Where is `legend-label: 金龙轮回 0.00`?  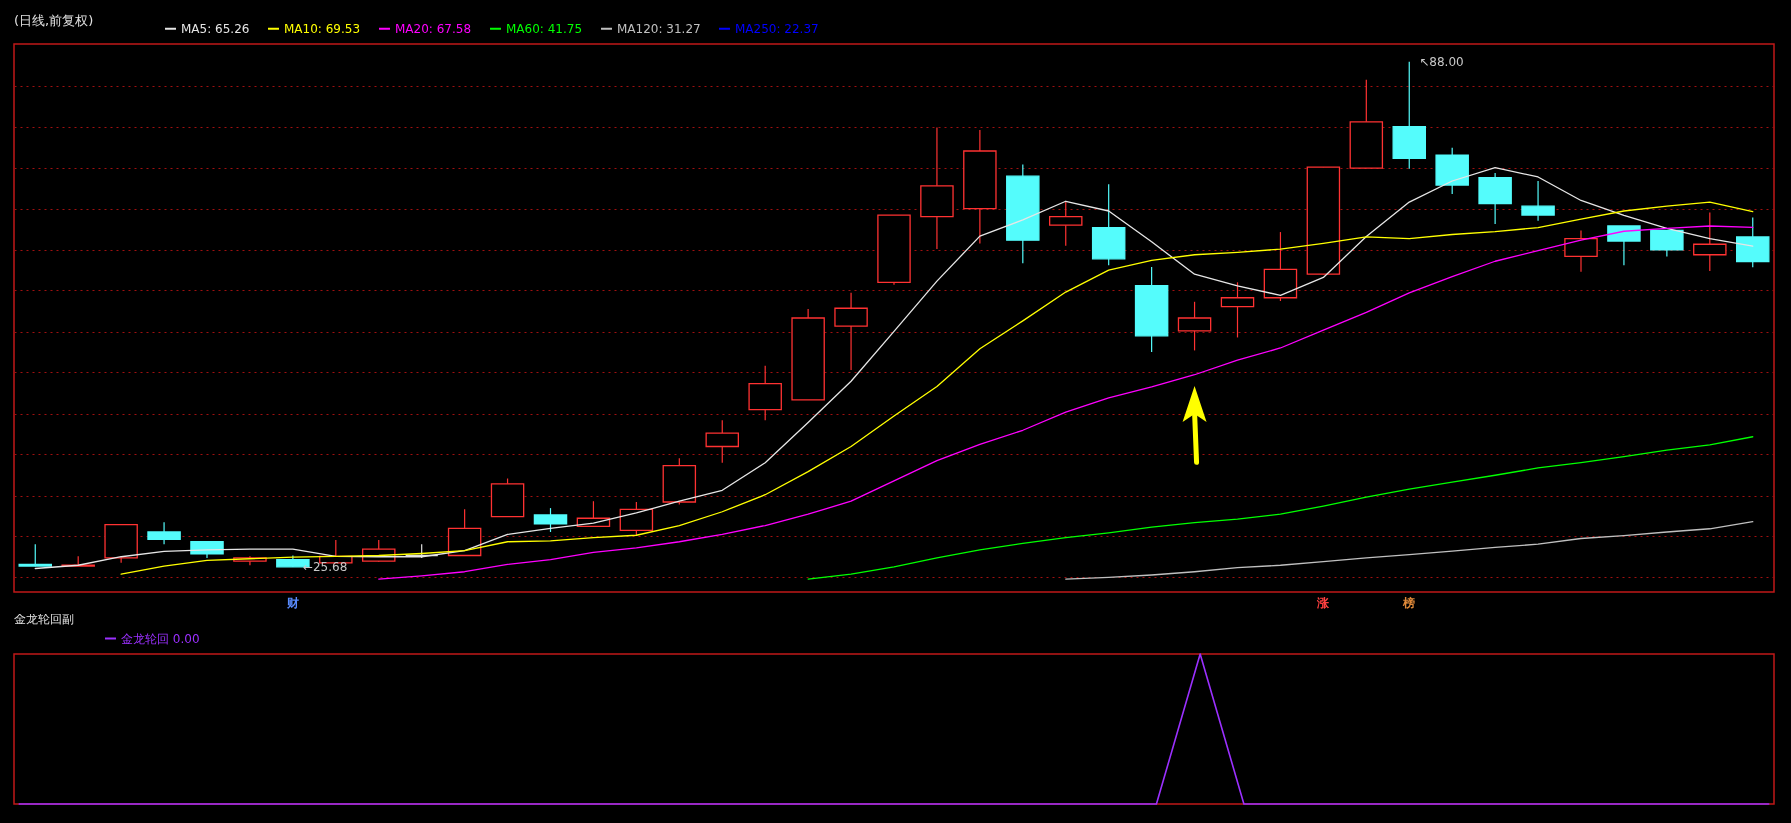
legend-label: 金龙轮回 0.00 is located at coordinates (160, 638).